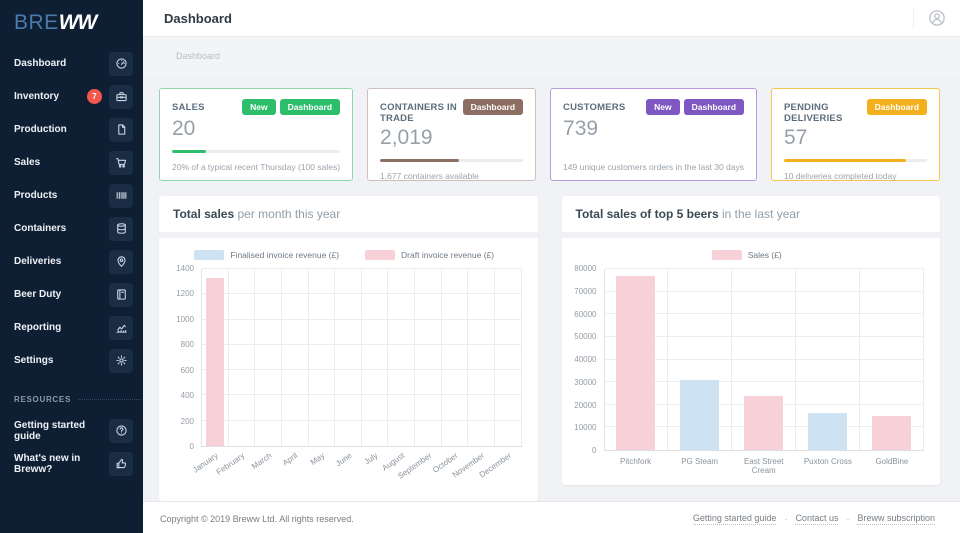  I want to click on sidebar-item-sales: Sales, so click(71, 162).